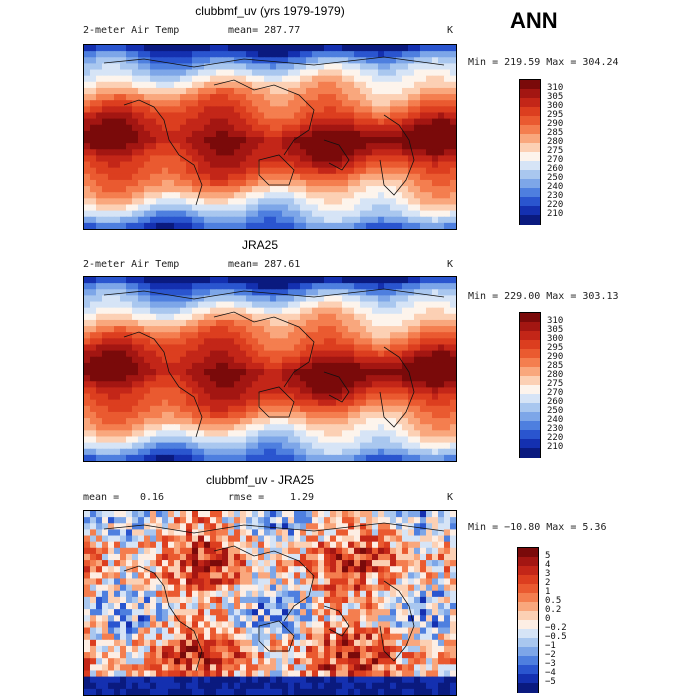  Describe the element at coordinates (530, 435) in the screenshot. I see `colorbar-swatch` at that location.